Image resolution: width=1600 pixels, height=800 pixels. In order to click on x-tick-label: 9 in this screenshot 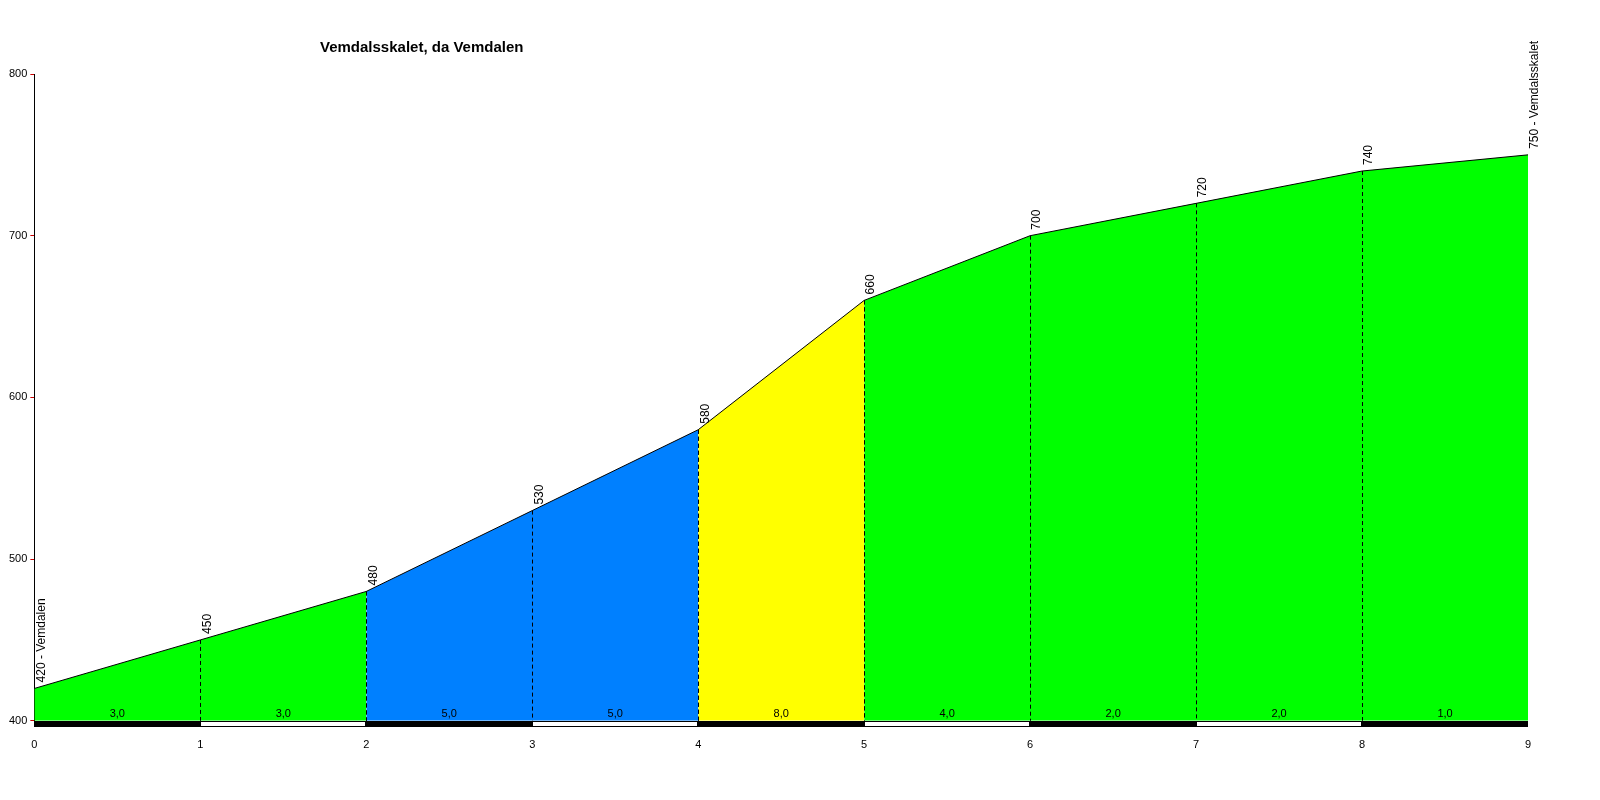, I will do `click(1528, 744)`.